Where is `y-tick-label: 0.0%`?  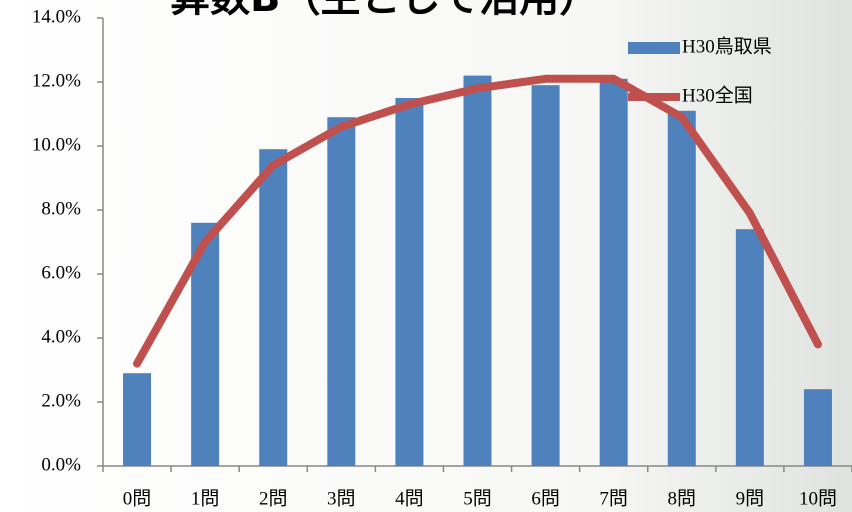
y-tick-label: 0.0% is located at coordinates (61, 464).